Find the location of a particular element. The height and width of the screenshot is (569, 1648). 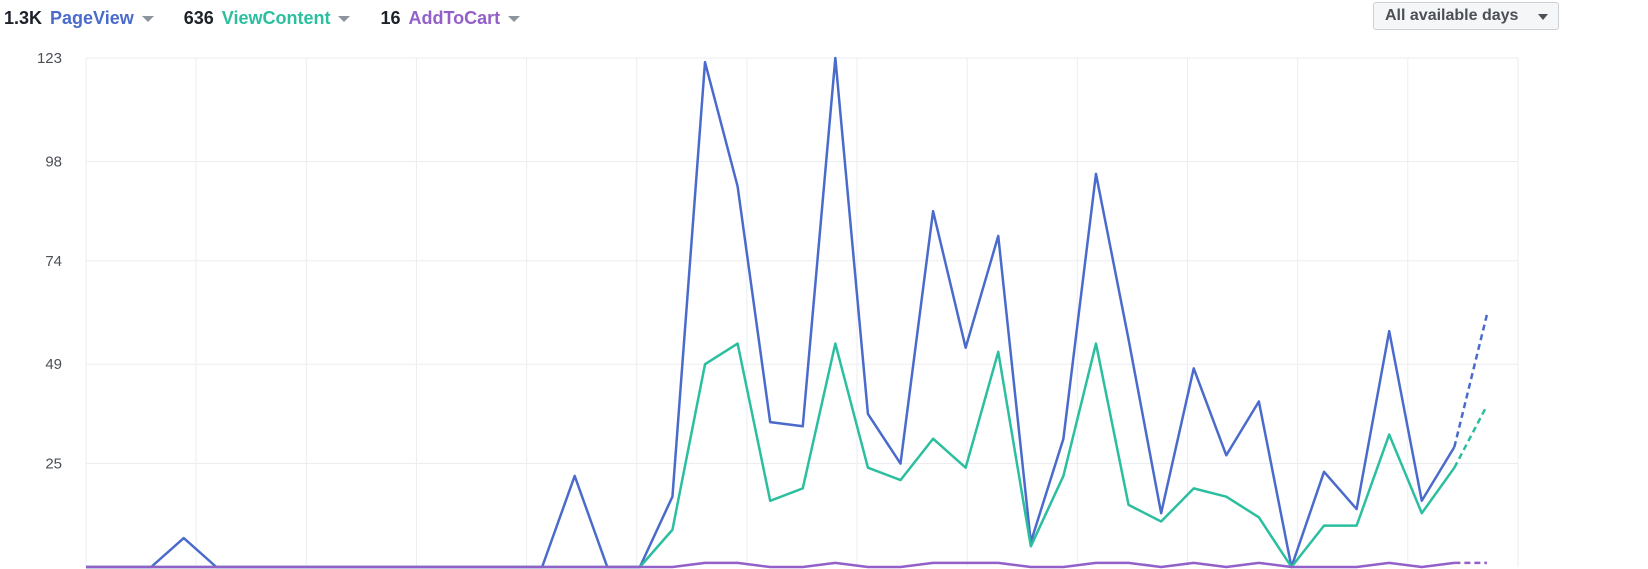

series-total: 1.3K is located at coordinates (23, 18).